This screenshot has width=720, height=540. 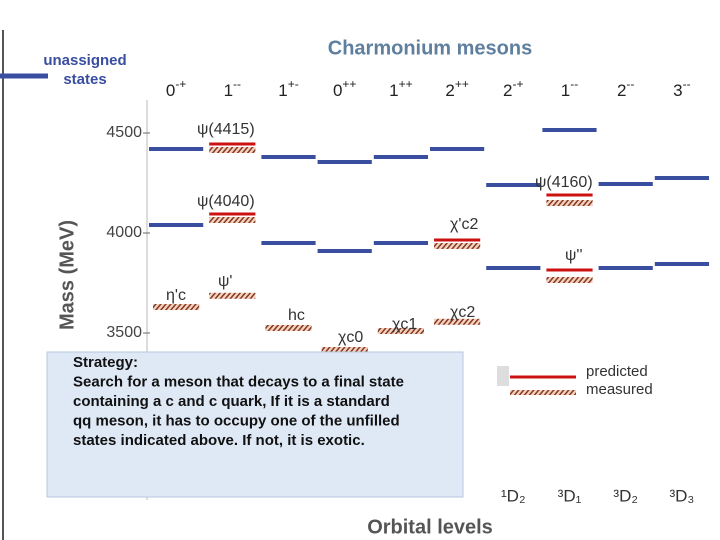 What do you see at coordinates (513, 495) in the screenshot?
I see `x-tick-label: ¹D₂` at bounding box center [513, 495].